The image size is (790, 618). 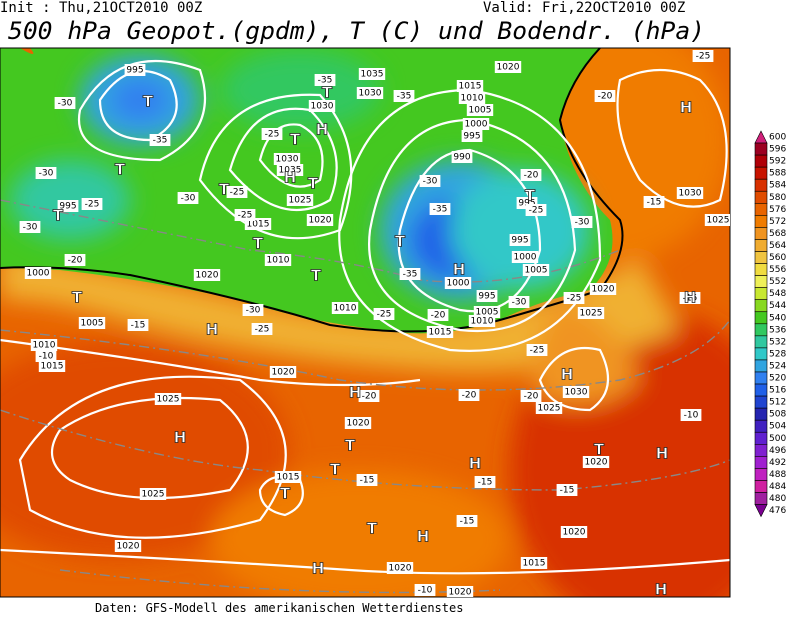 What do you see at coordinates (777, 258) in the screenshot?
I see `colorbar-label: 560` at bounding box center [777, 258].